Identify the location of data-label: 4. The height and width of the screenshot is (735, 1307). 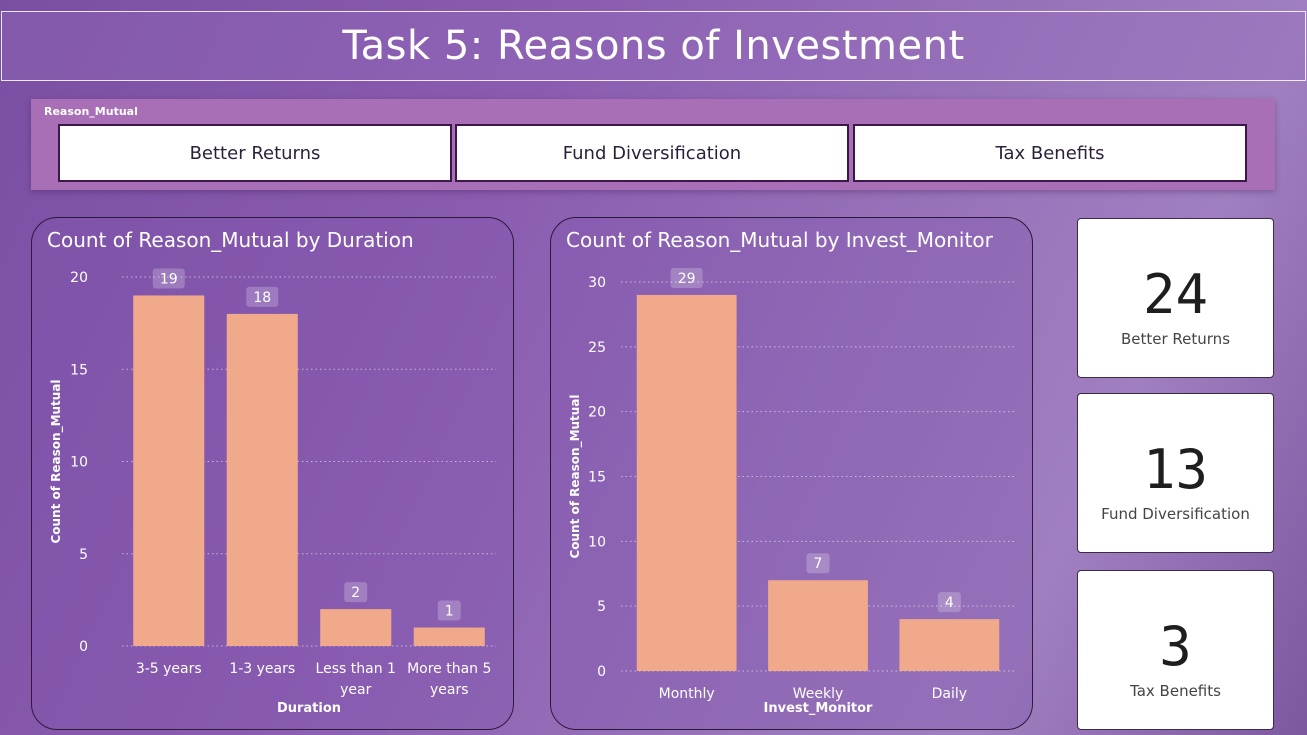
(949, 603).